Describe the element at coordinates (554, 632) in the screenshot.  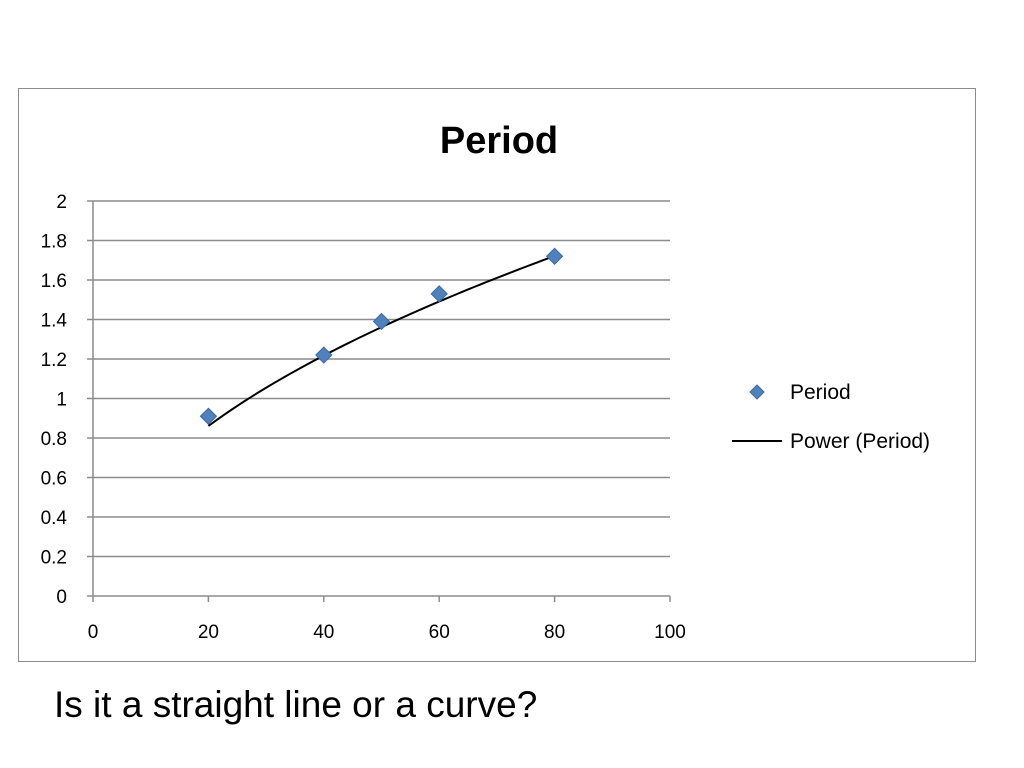
I see `x-tick-label: 80` at that location.